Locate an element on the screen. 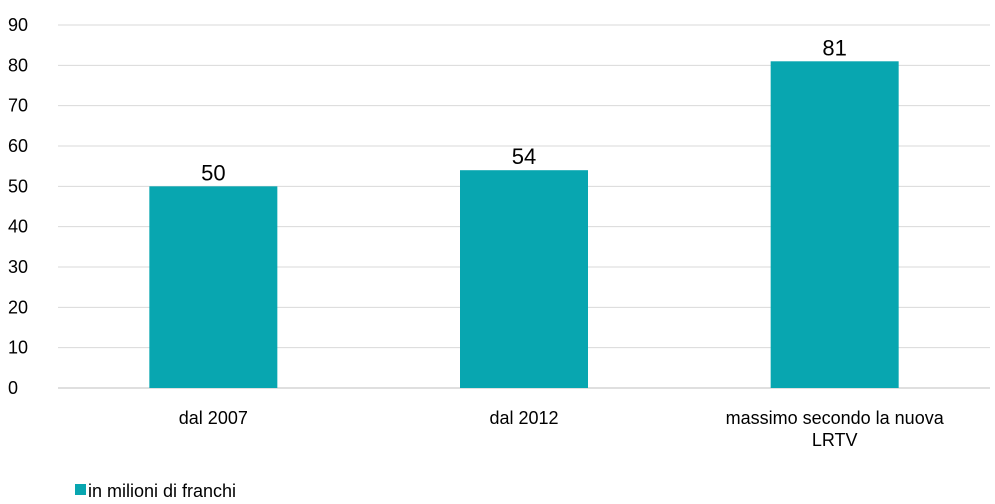 The image size is (995, 504). category-label: massimo secondo la nuova LRTV is located at coordinates (835, 429).